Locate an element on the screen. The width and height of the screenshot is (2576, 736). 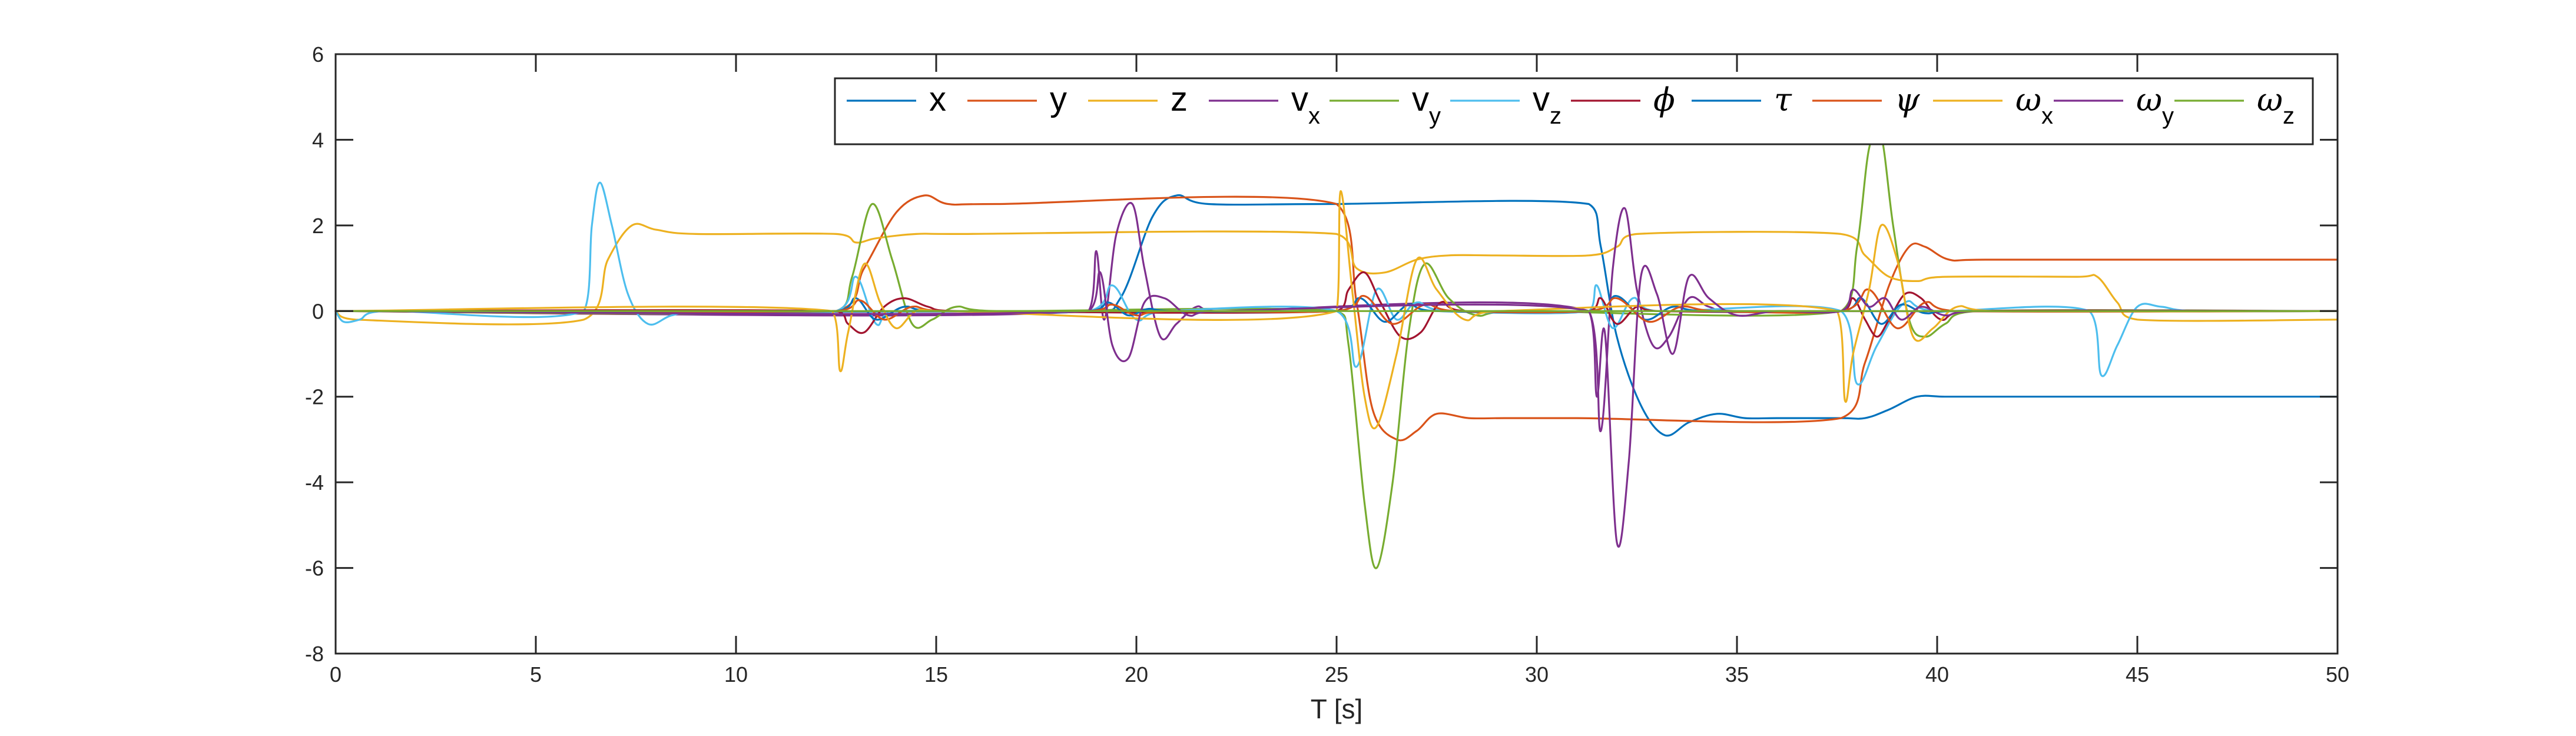
legend-label: vz is located at coordinates (1547, 104).